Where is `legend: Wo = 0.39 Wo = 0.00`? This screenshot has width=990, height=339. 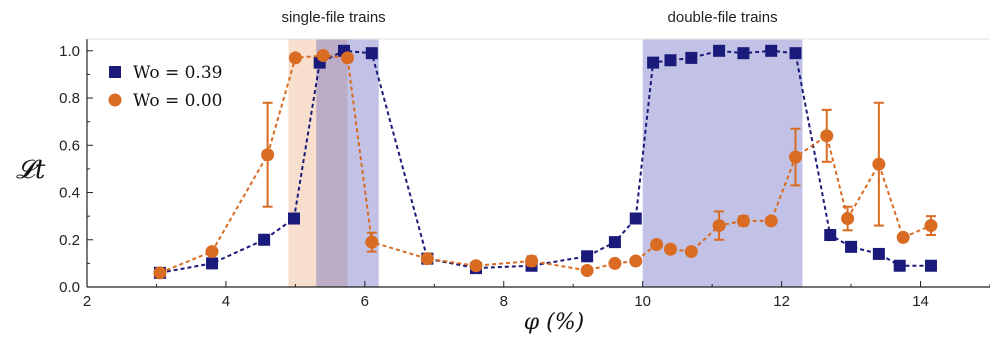
legend: Wo = 0.39 Wo = 0.00 is located at coordinates (165, 87).